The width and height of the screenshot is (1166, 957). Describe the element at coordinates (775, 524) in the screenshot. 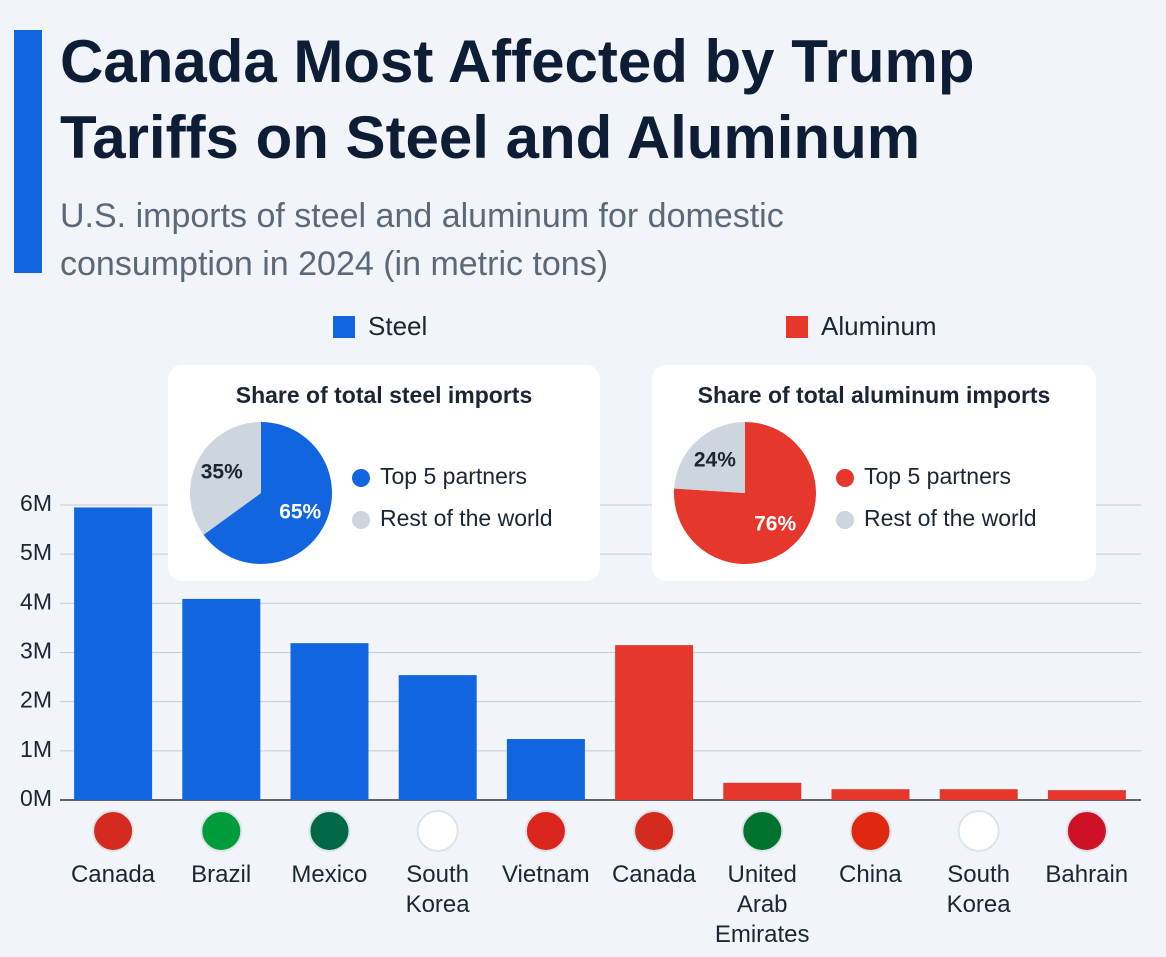

I see `pie-value-label: 76%` at that location.